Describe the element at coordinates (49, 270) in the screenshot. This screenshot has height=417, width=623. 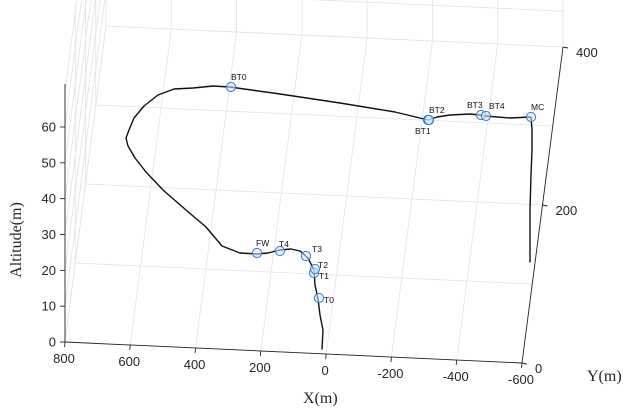
I see `z-tick-label: 20` at that location.